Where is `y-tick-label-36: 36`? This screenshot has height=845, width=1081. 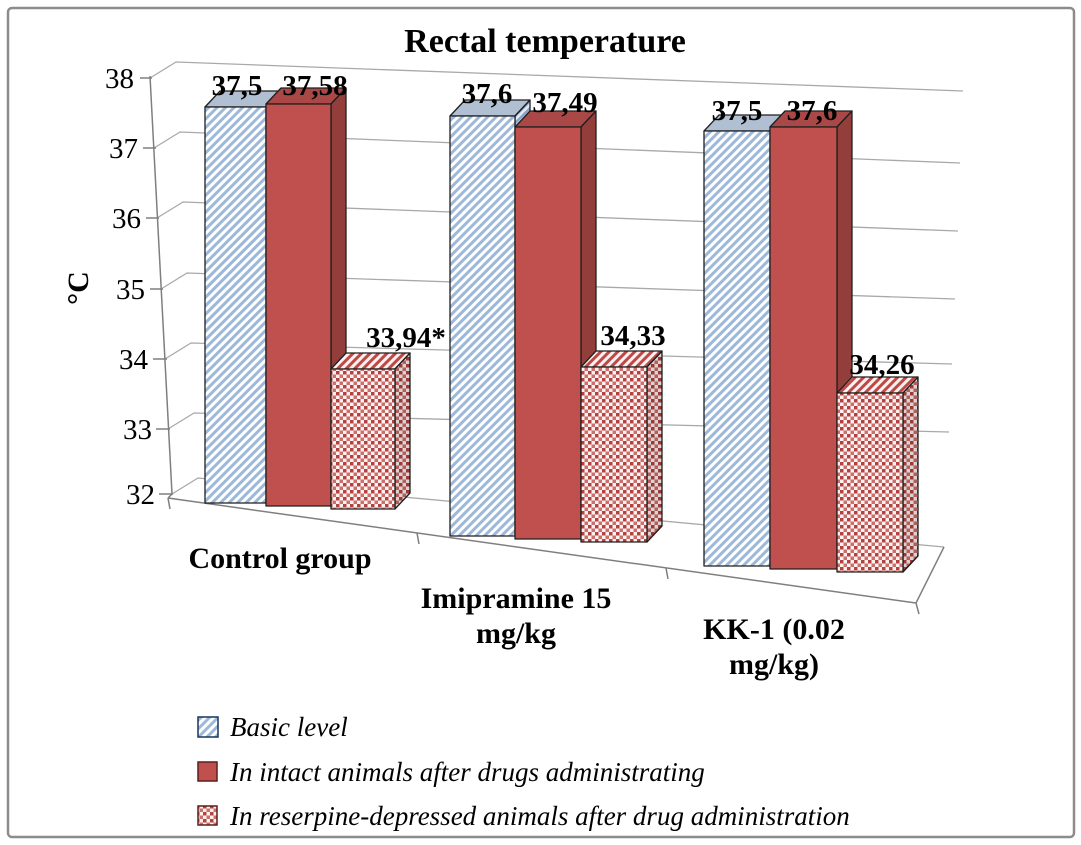 y-tick-label-36: 36 is located at coordinates (126, 219).